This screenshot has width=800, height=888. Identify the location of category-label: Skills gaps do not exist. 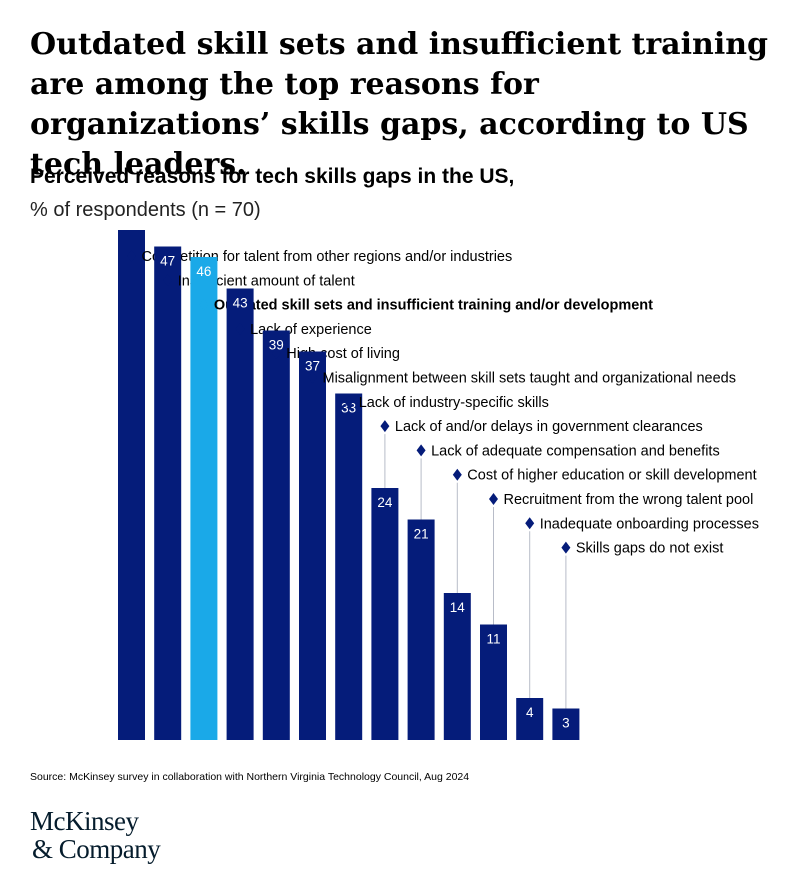
(650, 549).